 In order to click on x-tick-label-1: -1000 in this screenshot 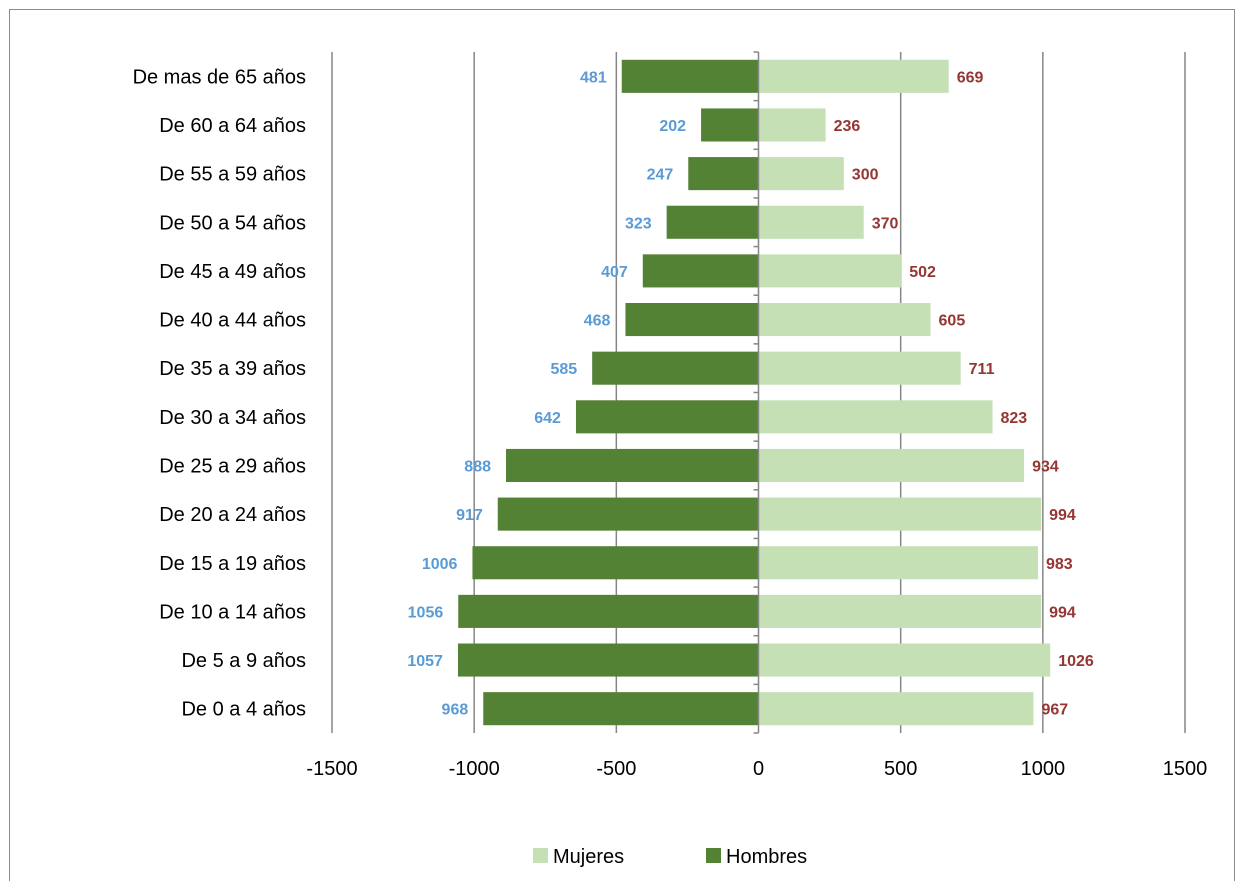, I will do `click(474, 769)`.